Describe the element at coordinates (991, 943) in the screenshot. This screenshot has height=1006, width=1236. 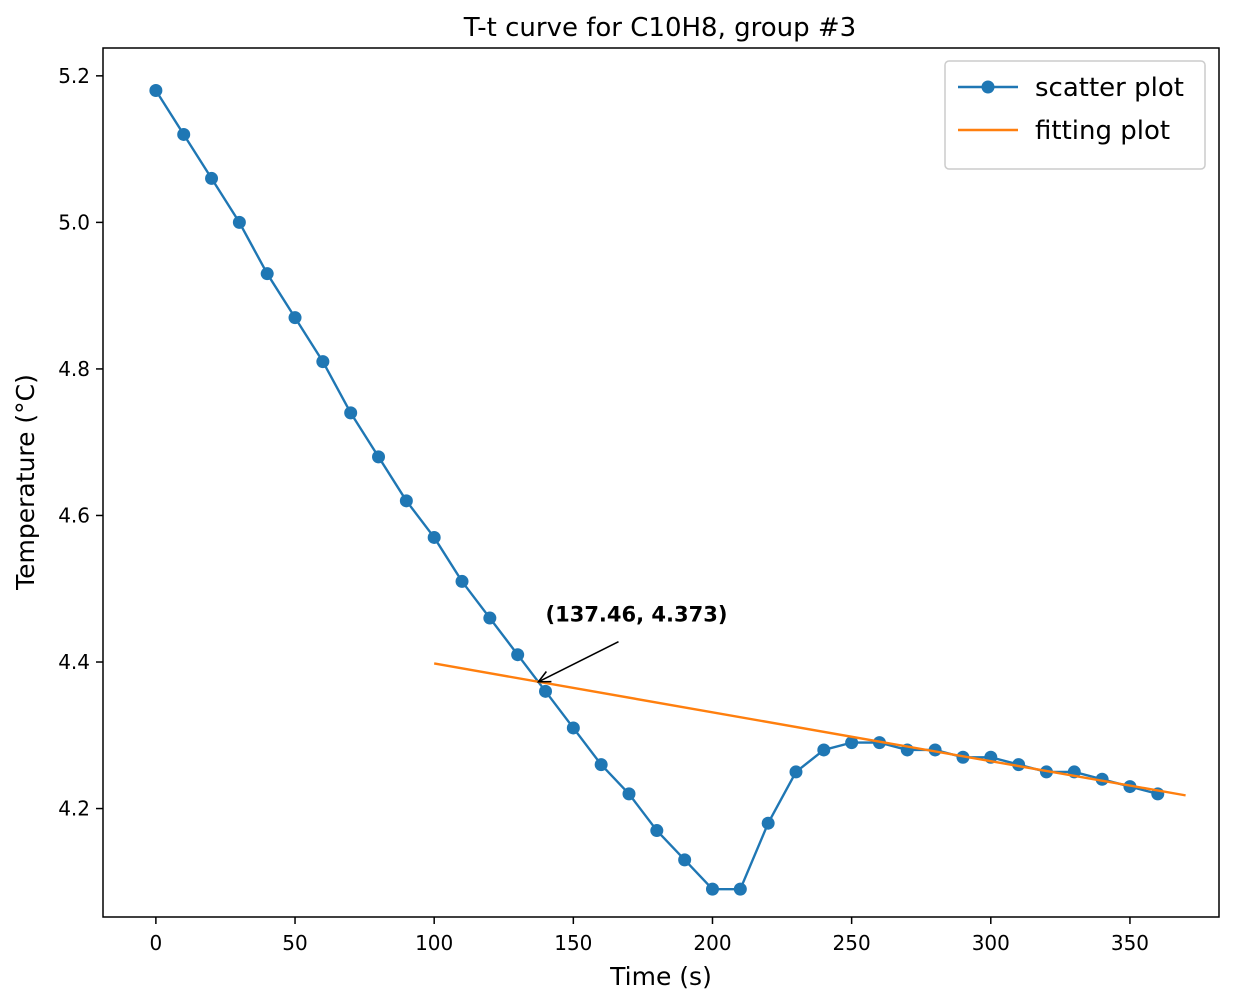
I see `x-tick-label: 300` at that location.